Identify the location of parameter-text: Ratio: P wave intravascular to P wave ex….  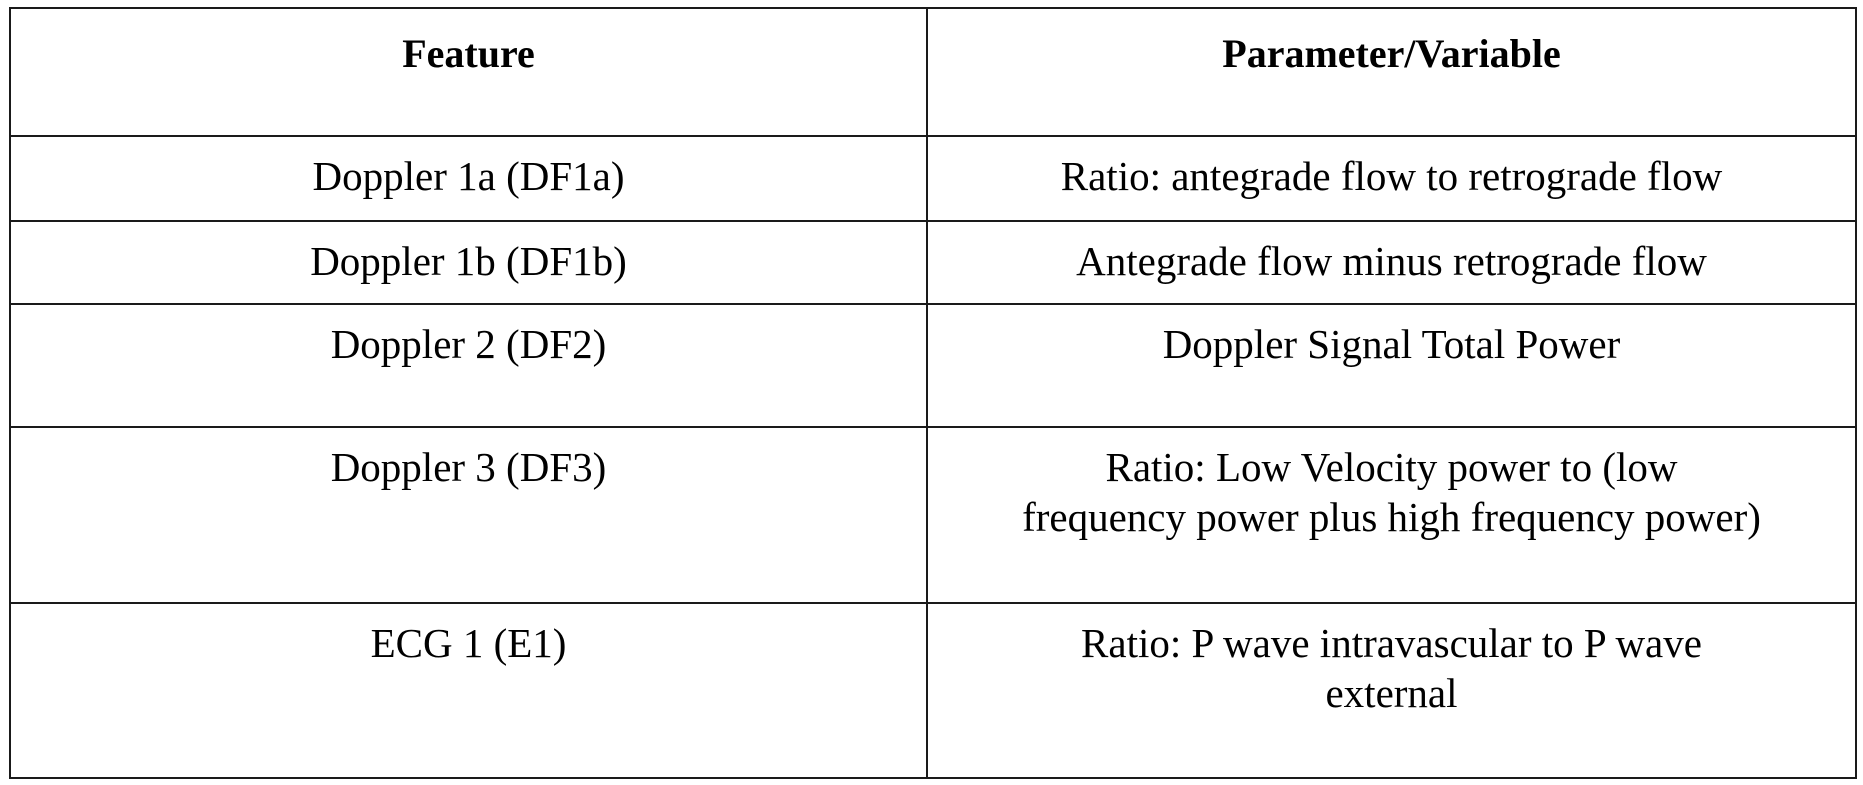
(1391, 668).